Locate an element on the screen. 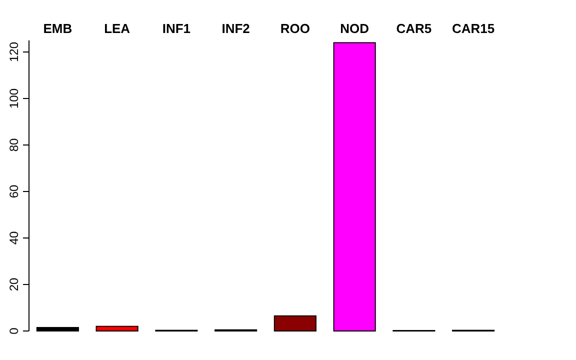 The image size is (576, 360). x-tick-label: EMB is located at coordinates (57, 28).